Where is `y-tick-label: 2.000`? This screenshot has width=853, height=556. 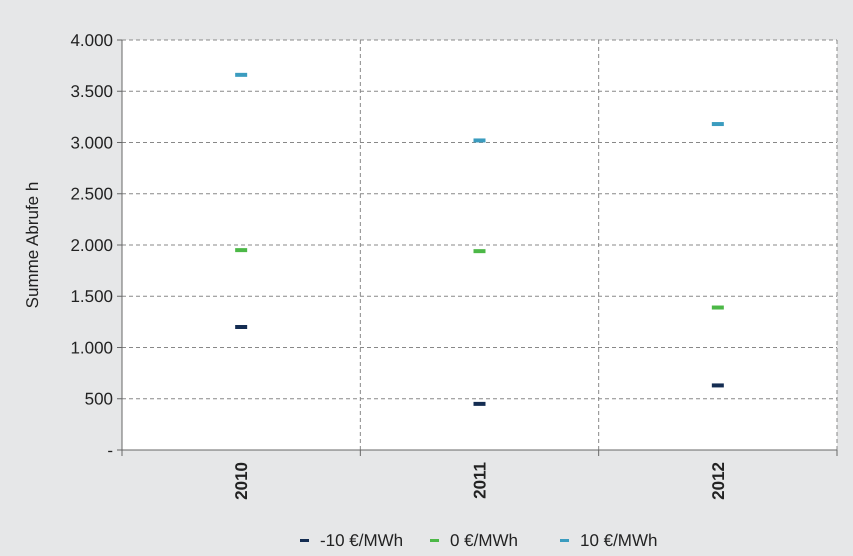
y-tick-label: 2.000 is located at coordinates (91, 245).